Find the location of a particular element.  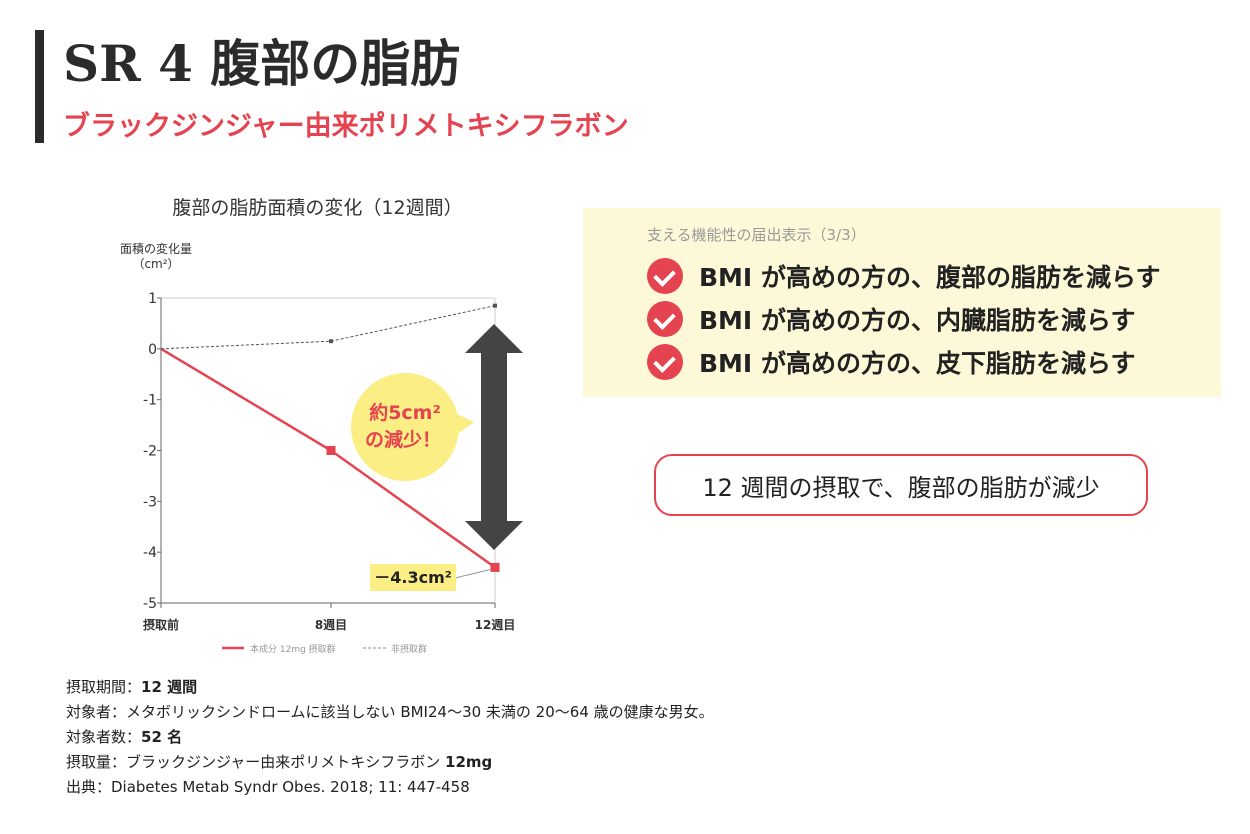

value-callout-label: －4.3cm² is located at coordinates (413, 577).